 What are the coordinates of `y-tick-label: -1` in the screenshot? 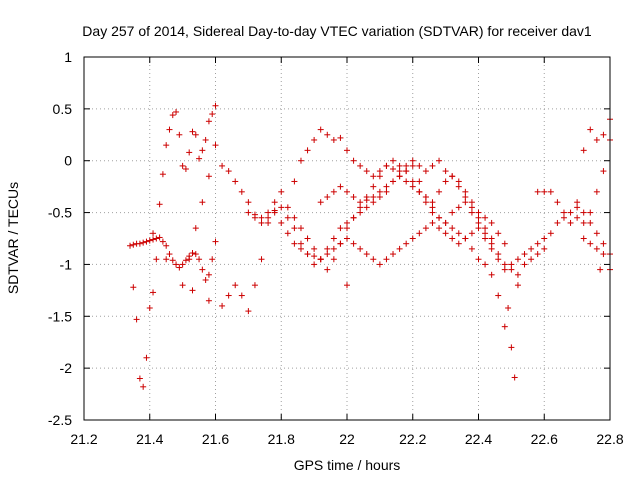 It's located at (66, 264).